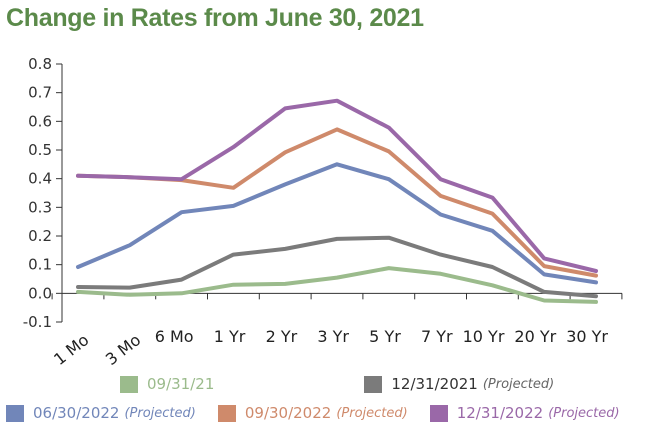  What do you see at coordinates (437, 336) in the screenshot?
I see `x-tick-label: 7 Yr` at bounding box center [437, 336].